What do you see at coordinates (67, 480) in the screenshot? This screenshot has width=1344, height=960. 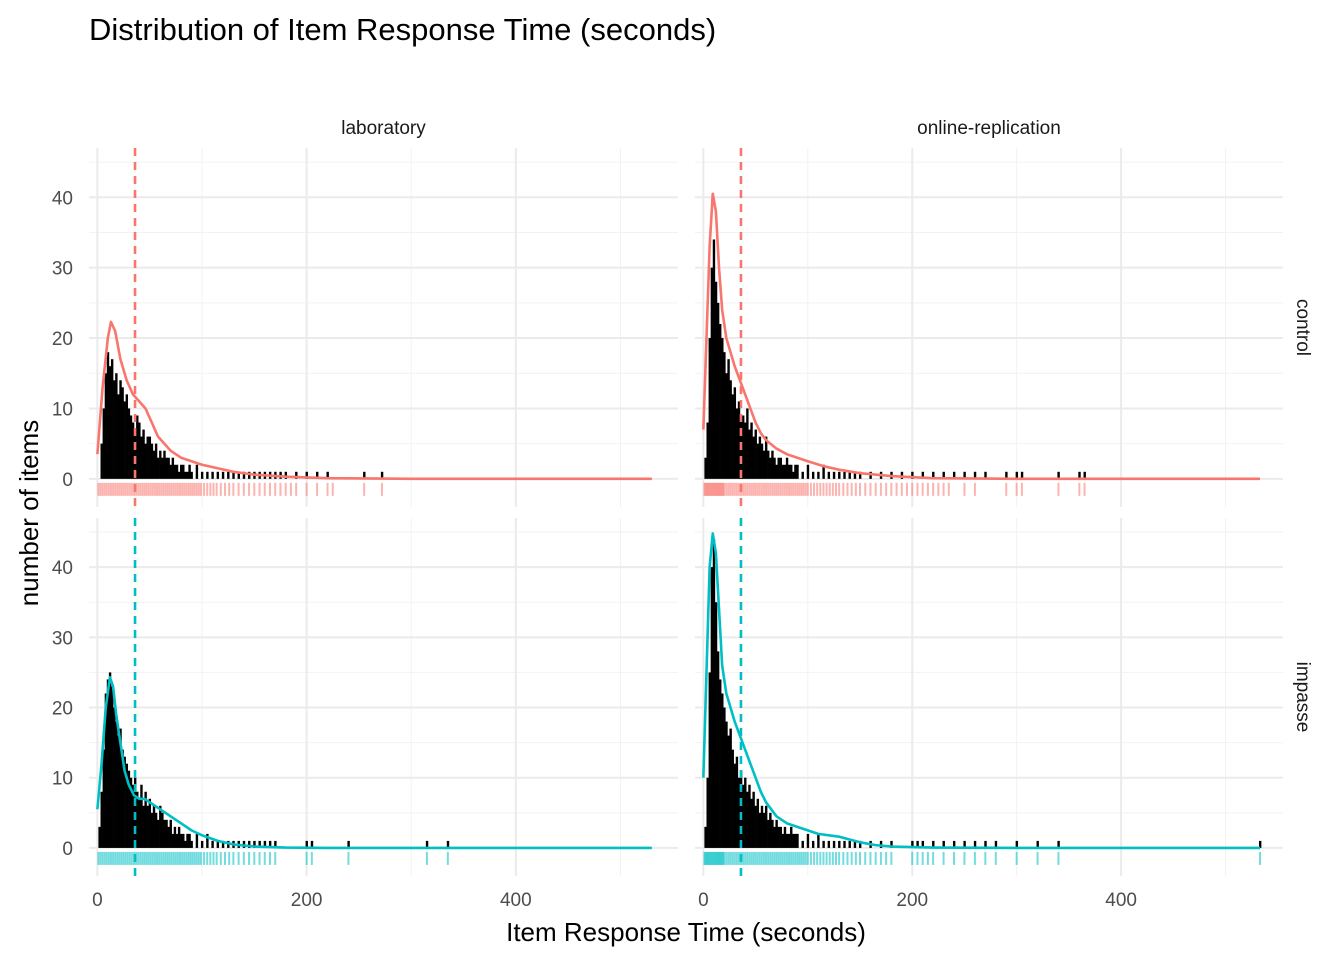 I see `y-tick-label: 0` at bounding box center [67, 480].